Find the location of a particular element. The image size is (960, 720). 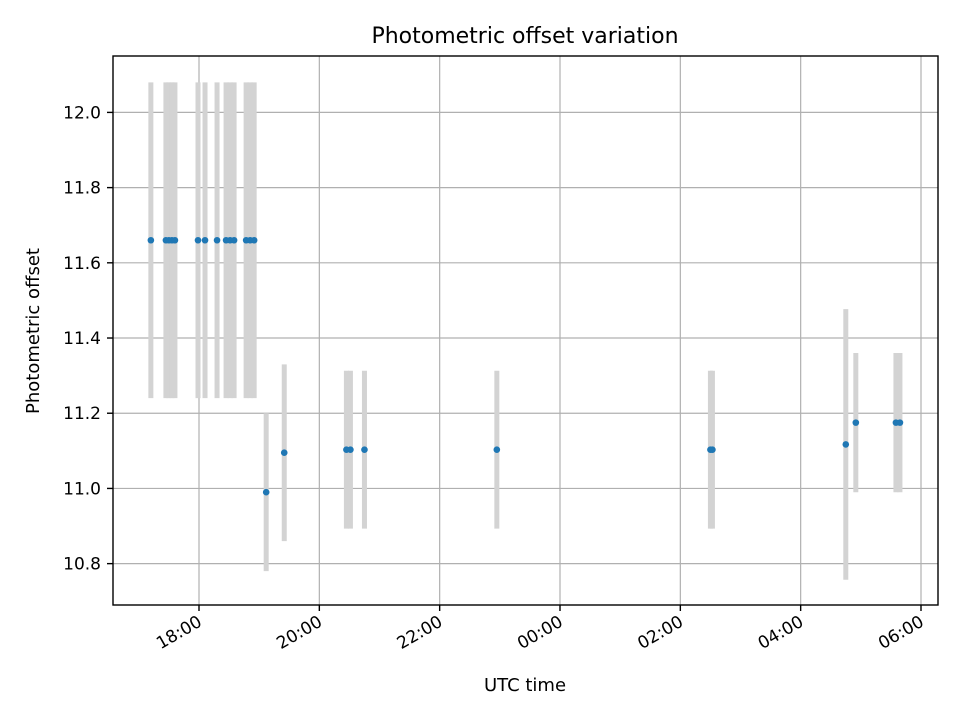

x-tick-label: 22:00 is located at coordinates (420, 633).